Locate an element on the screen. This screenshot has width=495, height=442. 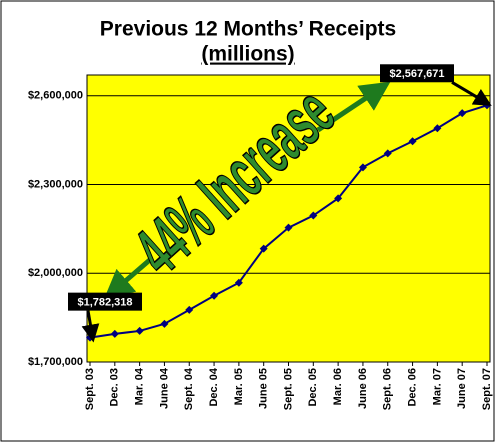
x-tick-label: Dec. 06 is located at coordinates (412, 387).